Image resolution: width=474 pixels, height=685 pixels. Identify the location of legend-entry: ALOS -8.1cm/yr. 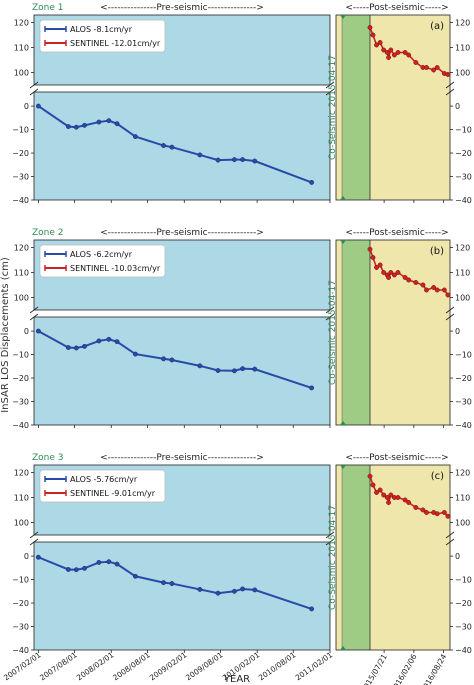
(101, 29).